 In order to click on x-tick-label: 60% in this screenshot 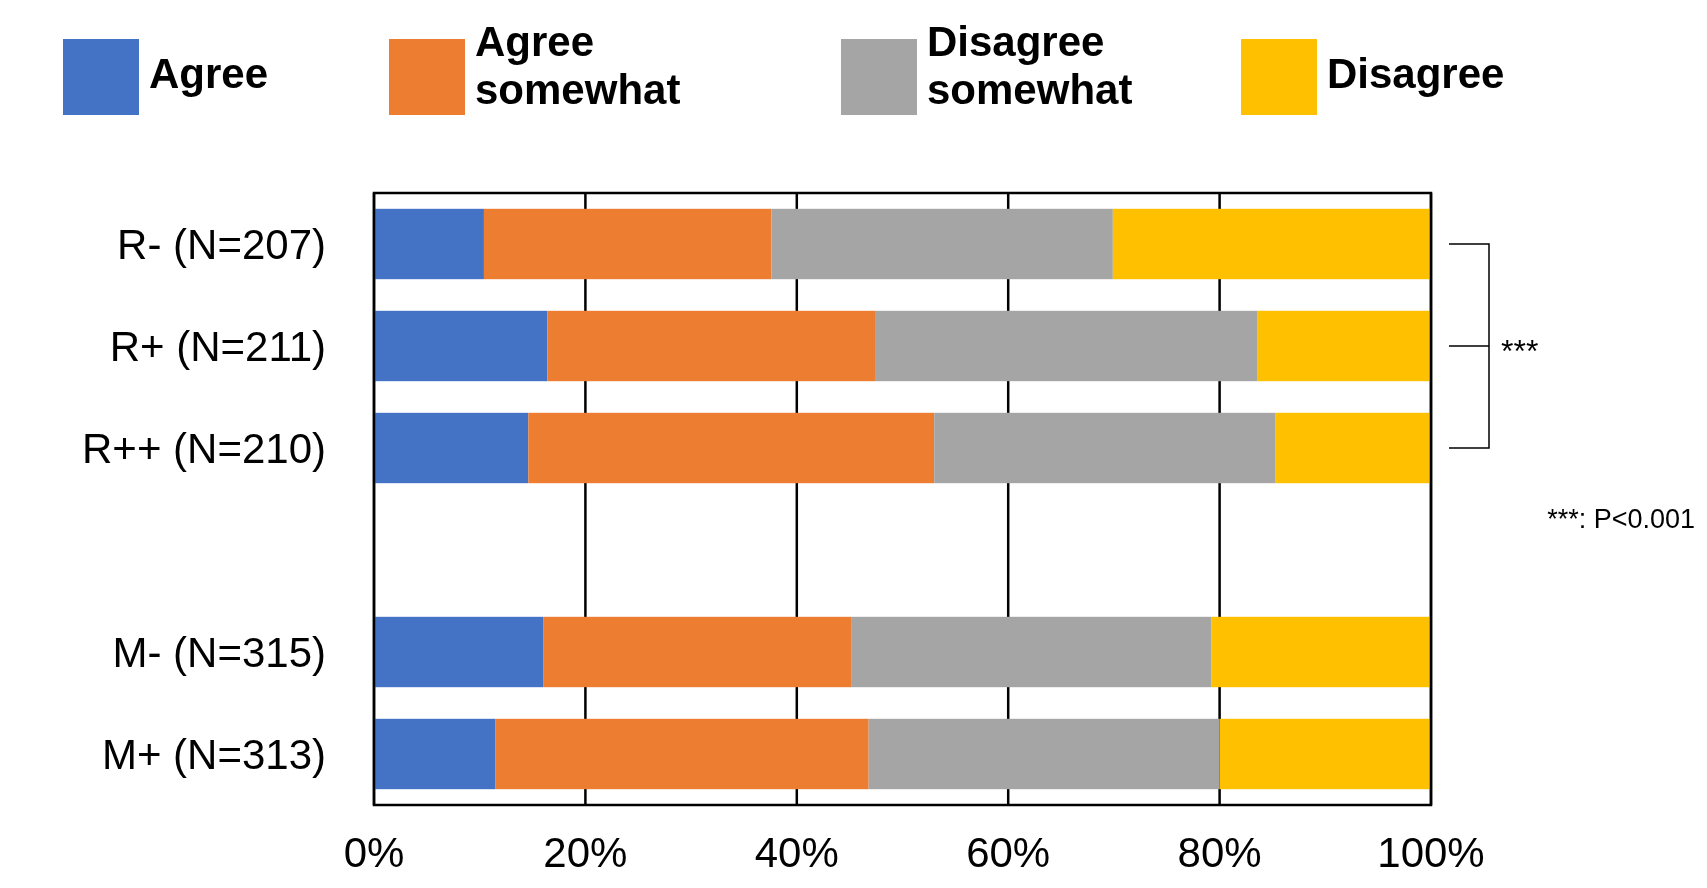, I will do `click(1008, 852)`.